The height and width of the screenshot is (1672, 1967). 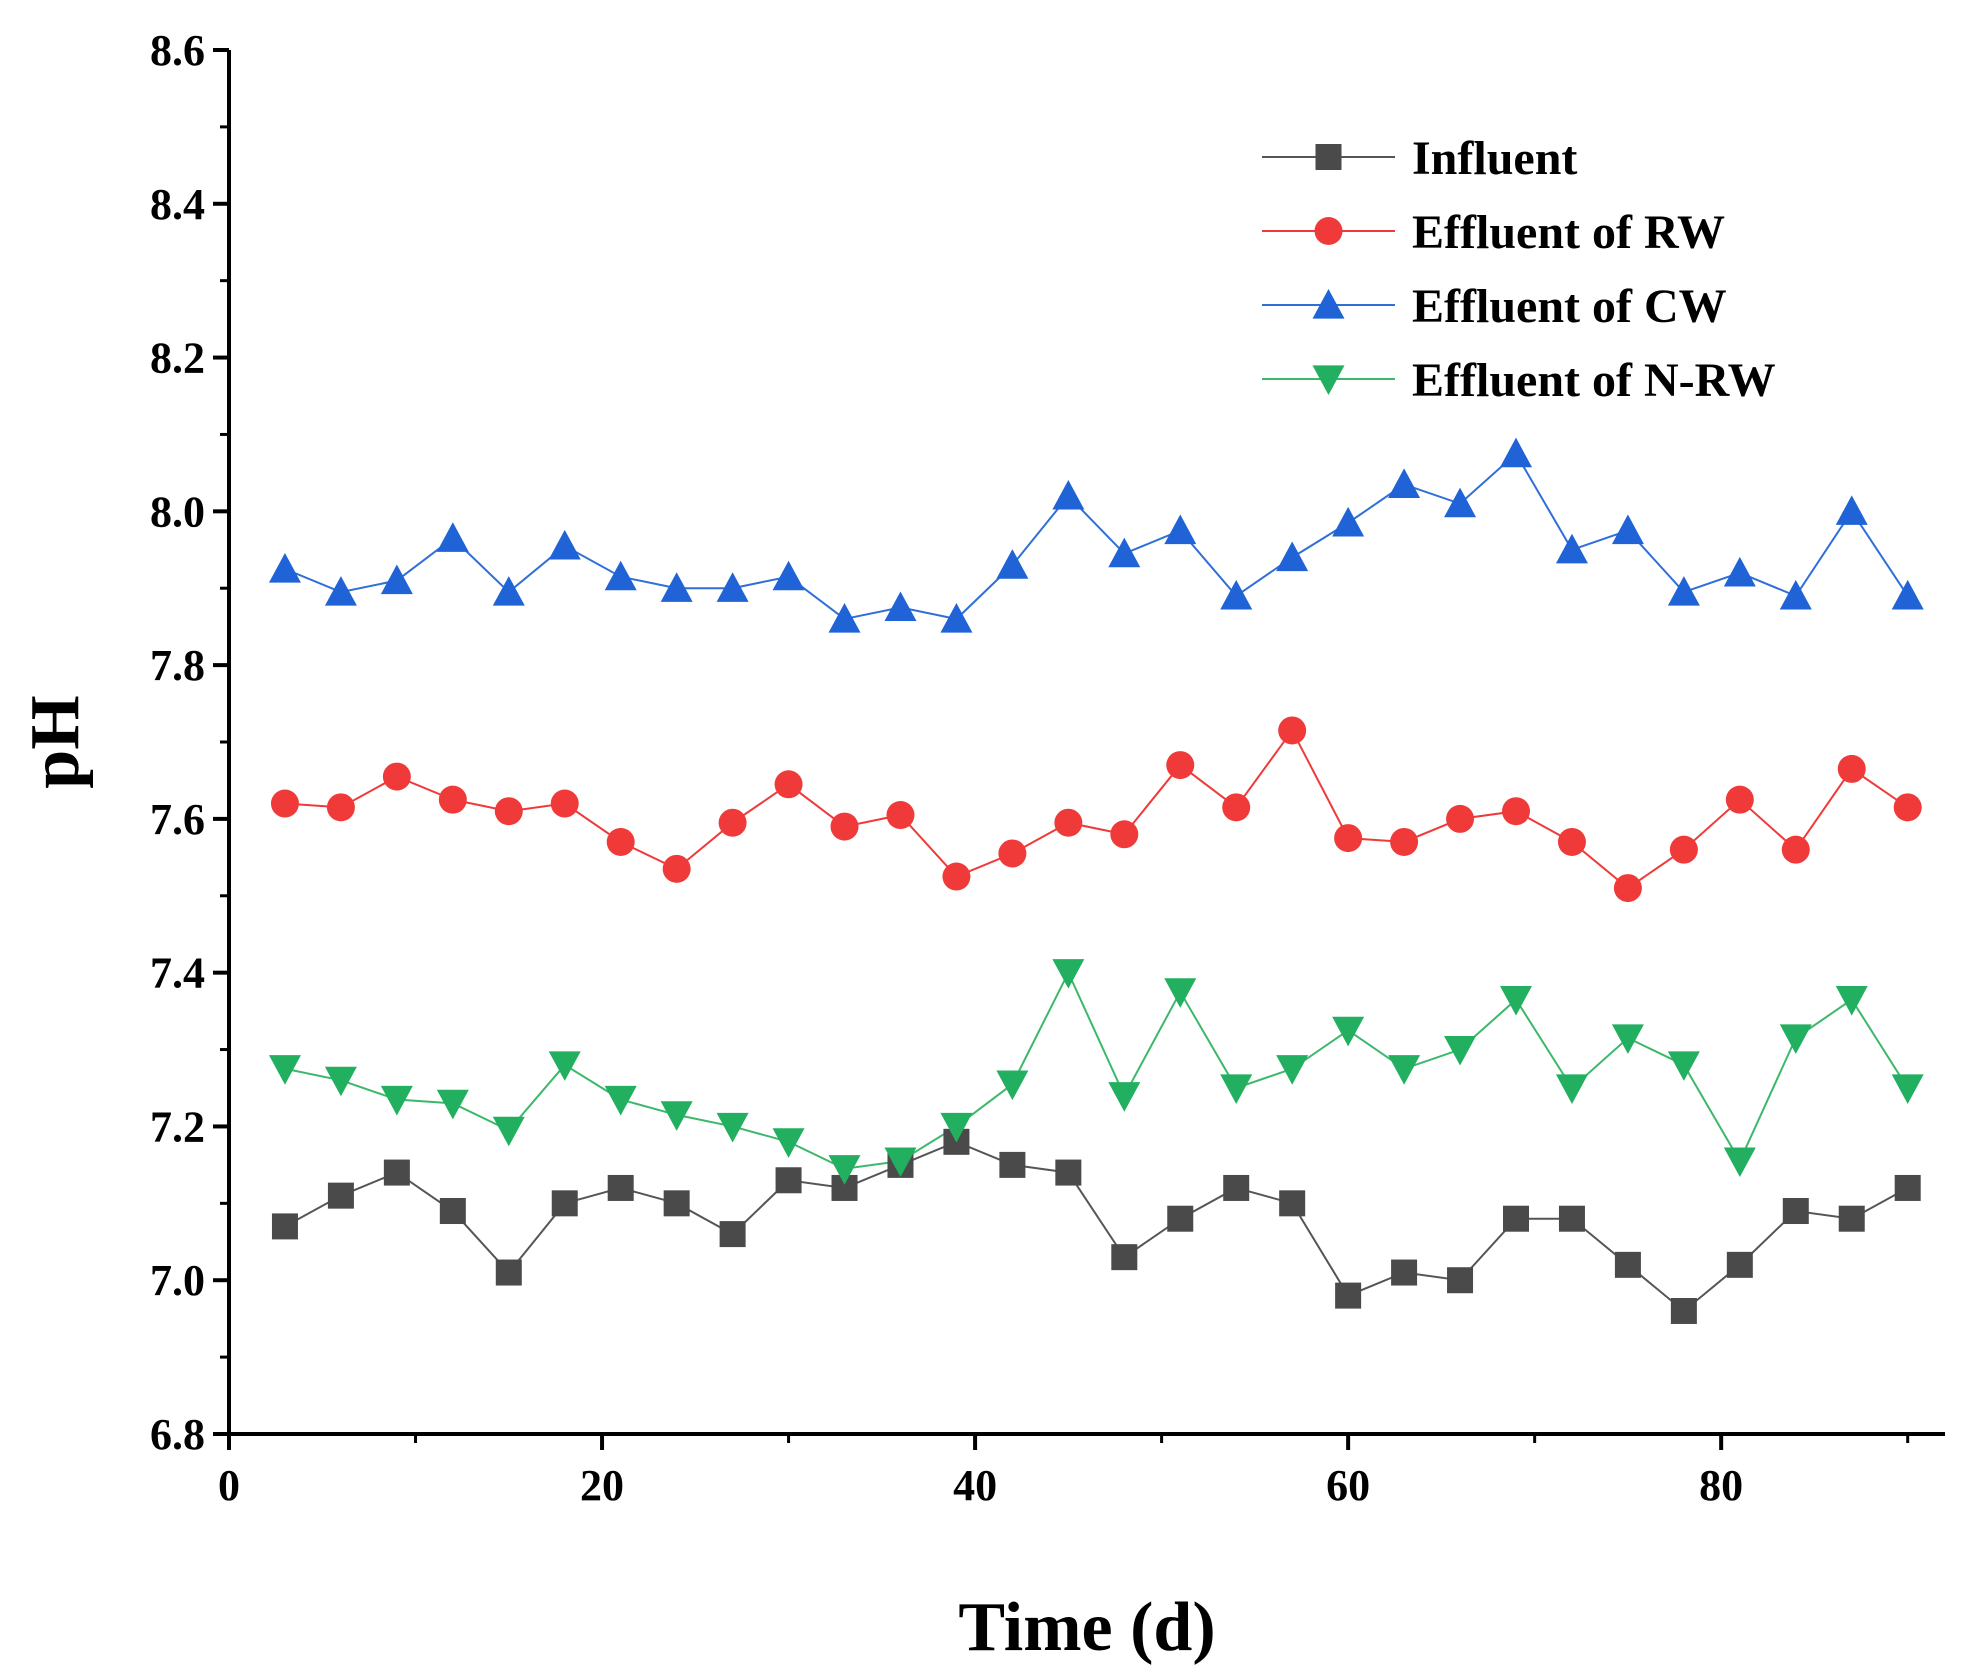 What do you see at coordinates (1086, 1627) in the screenshot?
I see `x-axis-title: Time (d)` at bounding box center [1086, 1627].